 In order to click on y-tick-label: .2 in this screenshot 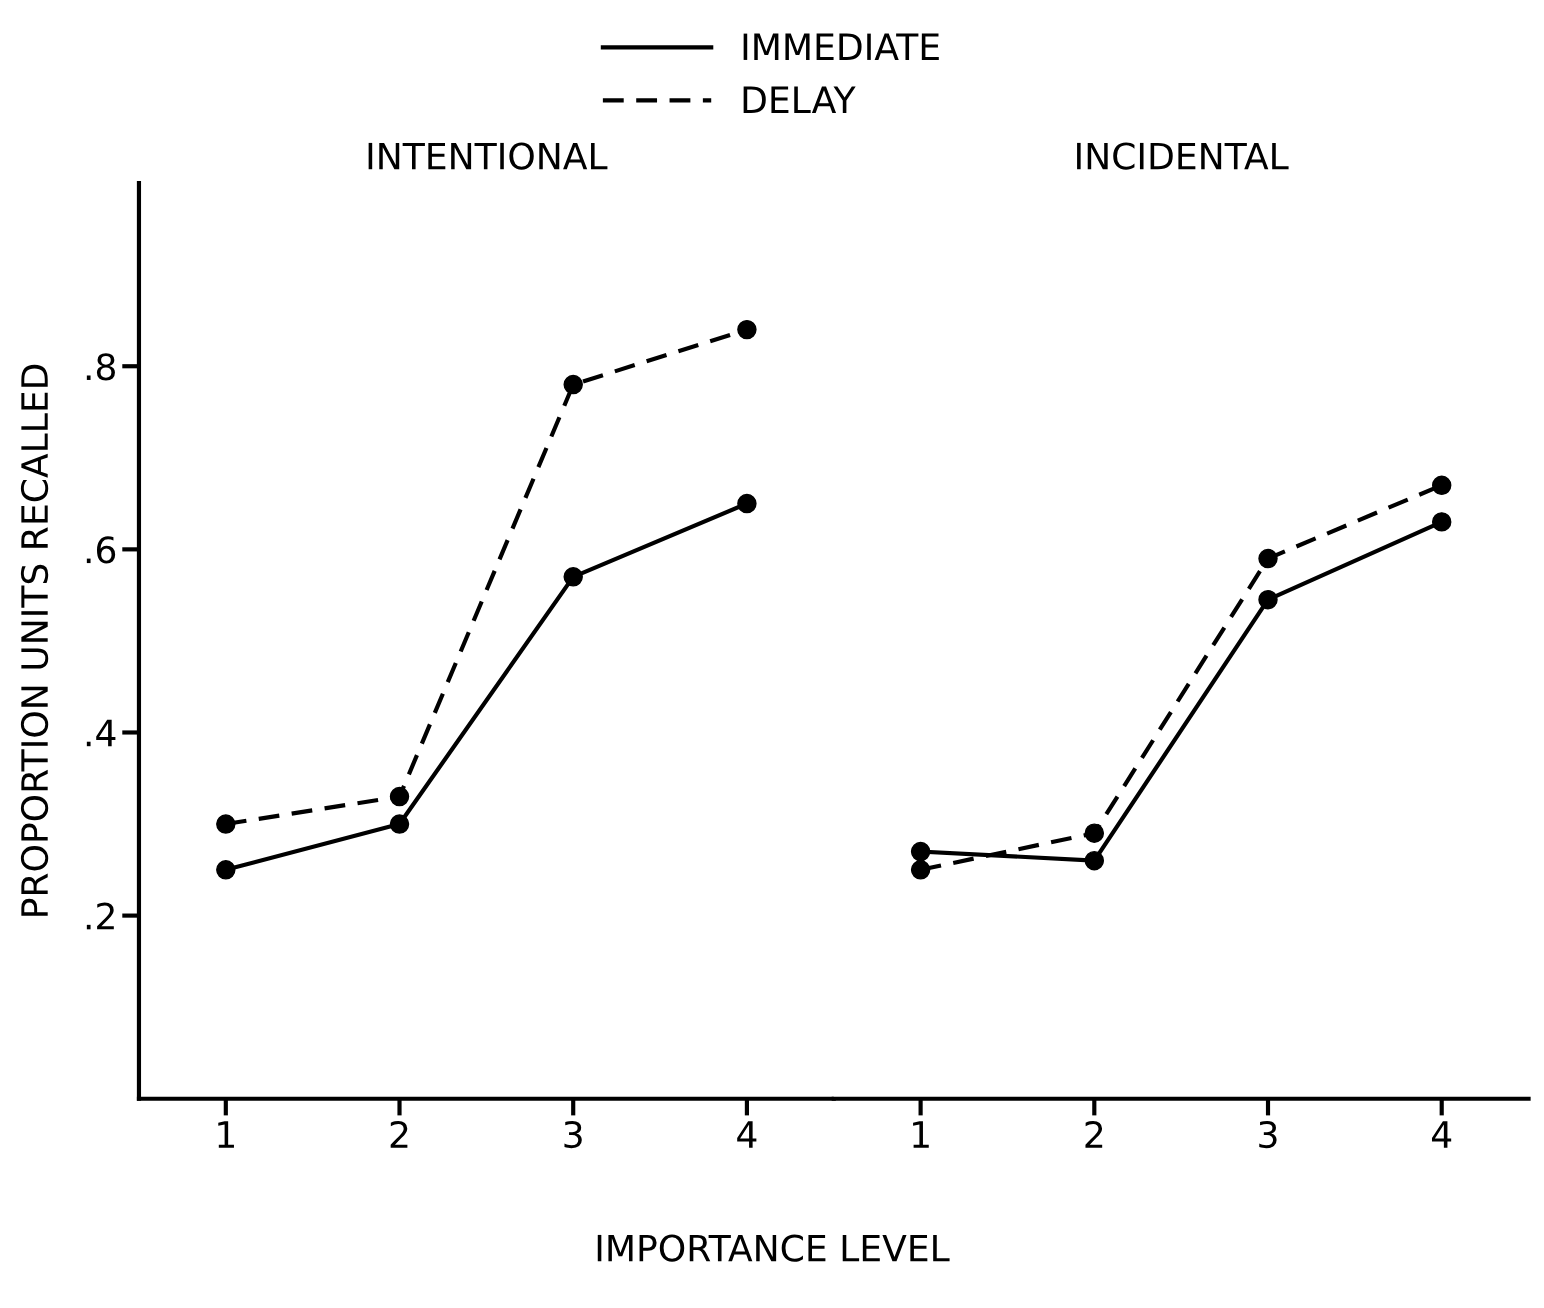, I will do `click(100, 916)`.